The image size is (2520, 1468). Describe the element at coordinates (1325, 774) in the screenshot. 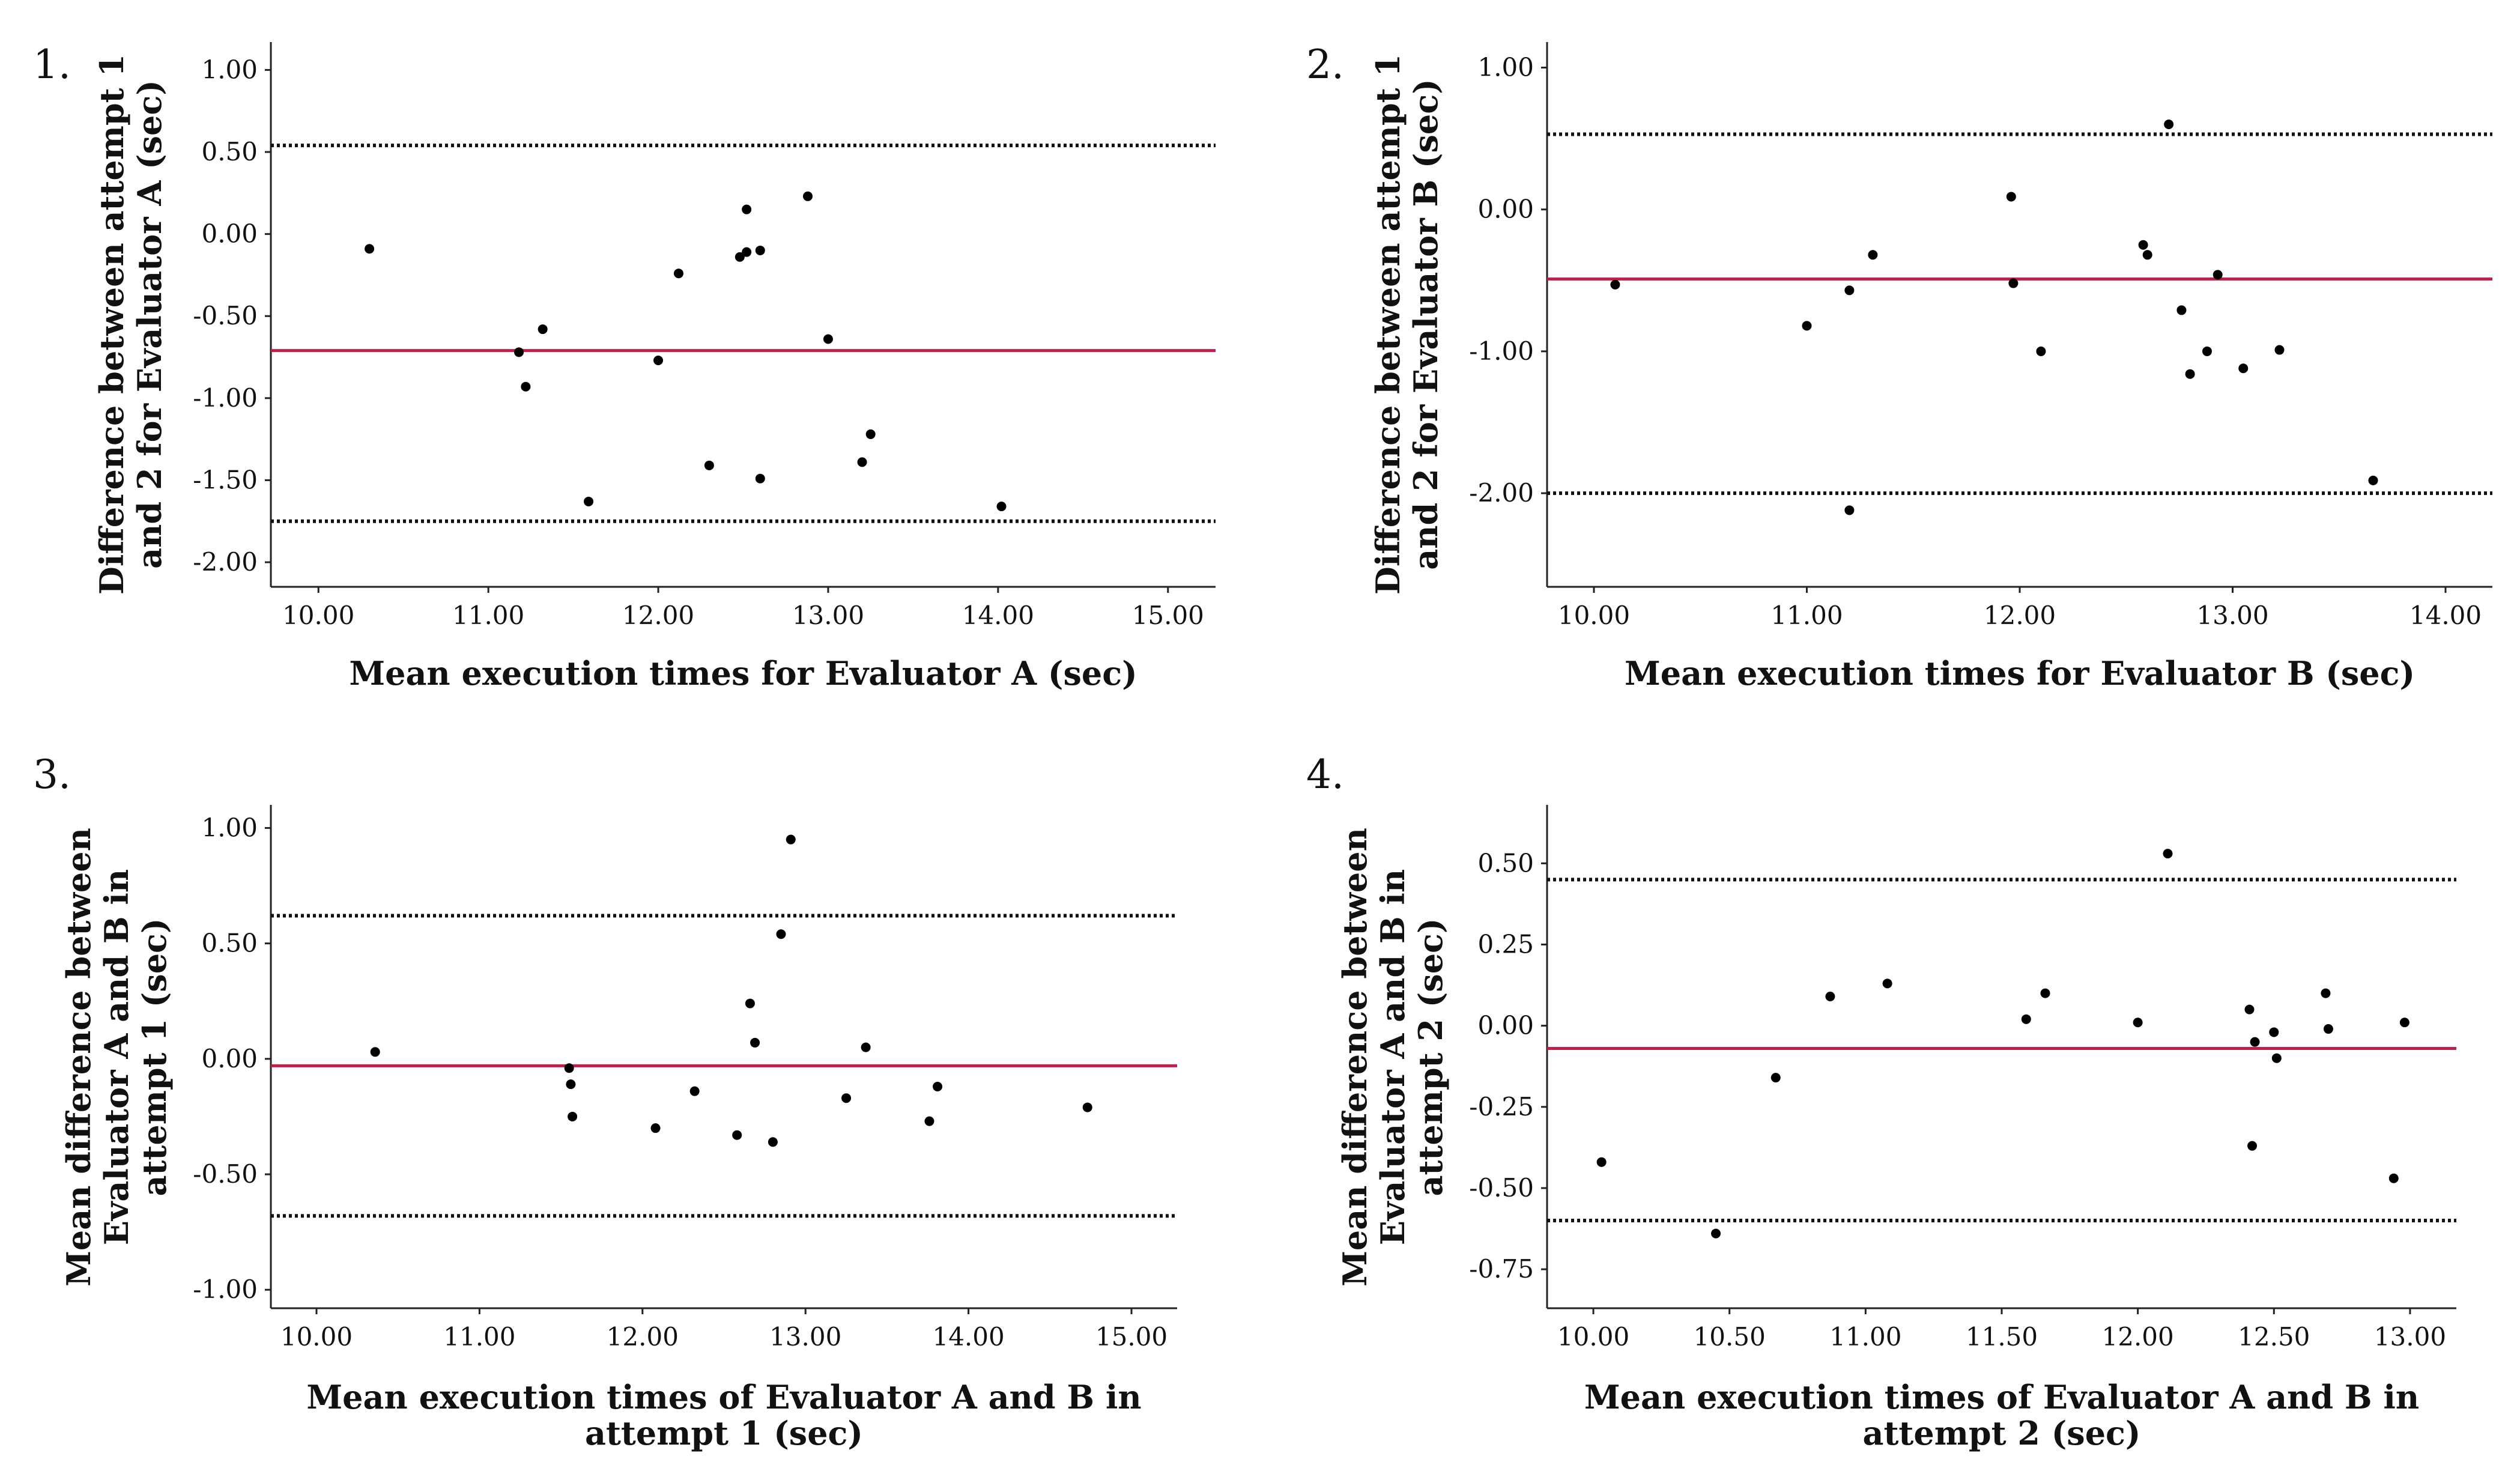

I see `panel-label: 4.` at that location.